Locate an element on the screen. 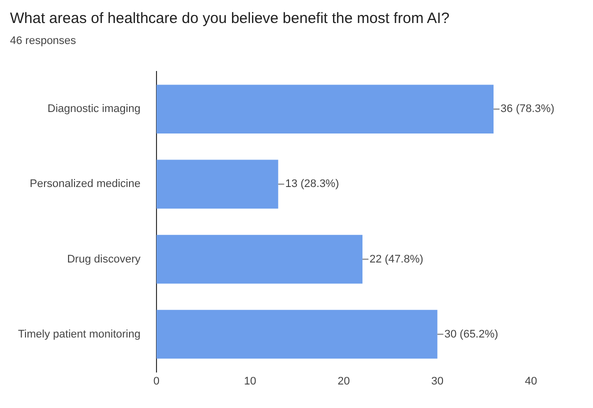  x-tick-label: 30 is located at coordinates (437, 381).